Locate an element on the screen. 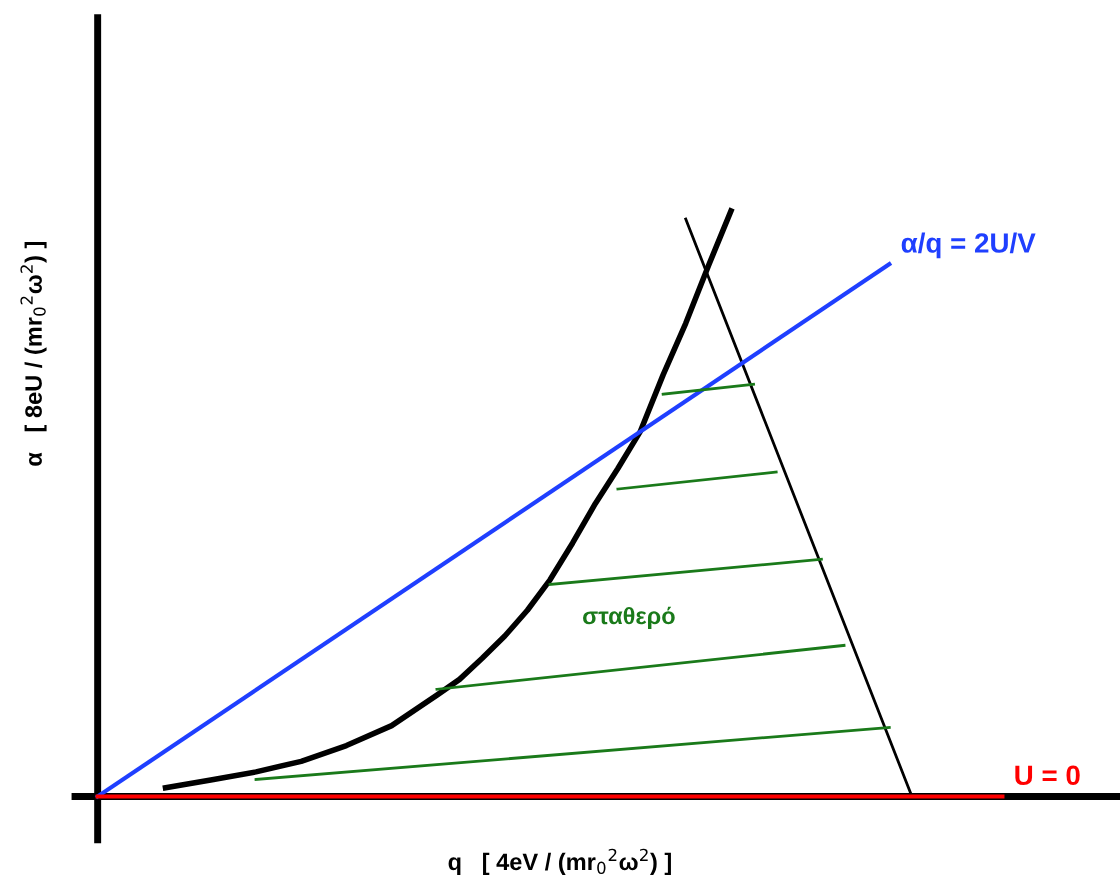 This screenshot has height=884, width=1120. annotation: σταθερό is located at coordinates (629, 617).